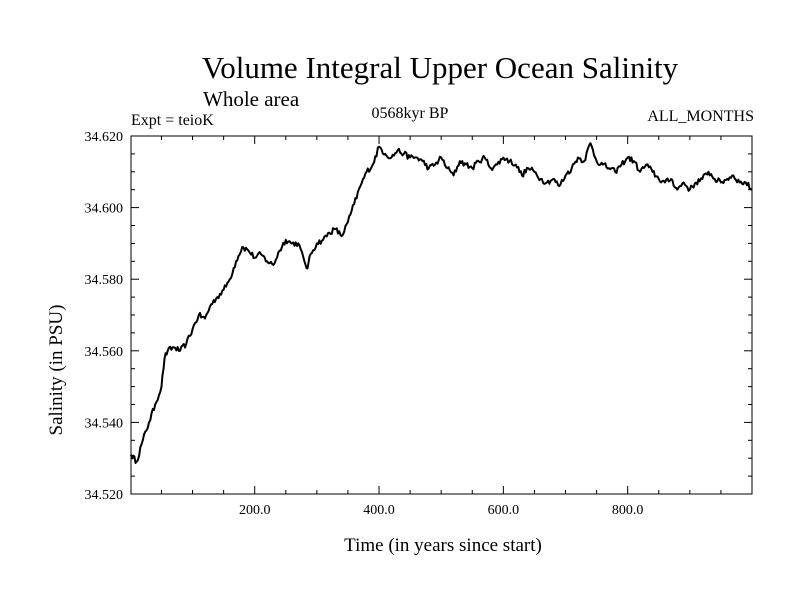  I want to click on y-tick-label: 34.580, so click(104, 280).